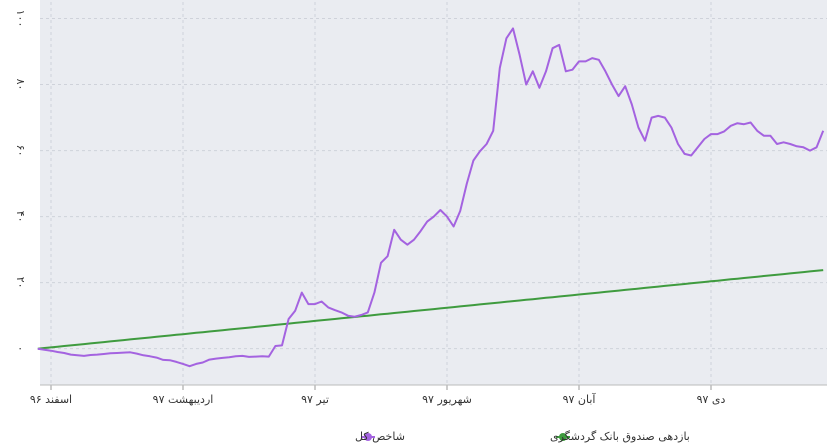 This screenshot has height=447, width=827. What do you see at coordinates (380, 436) in the screenshot?
I see `legend-label: شاخص کل` at bounding box center [380, 436].